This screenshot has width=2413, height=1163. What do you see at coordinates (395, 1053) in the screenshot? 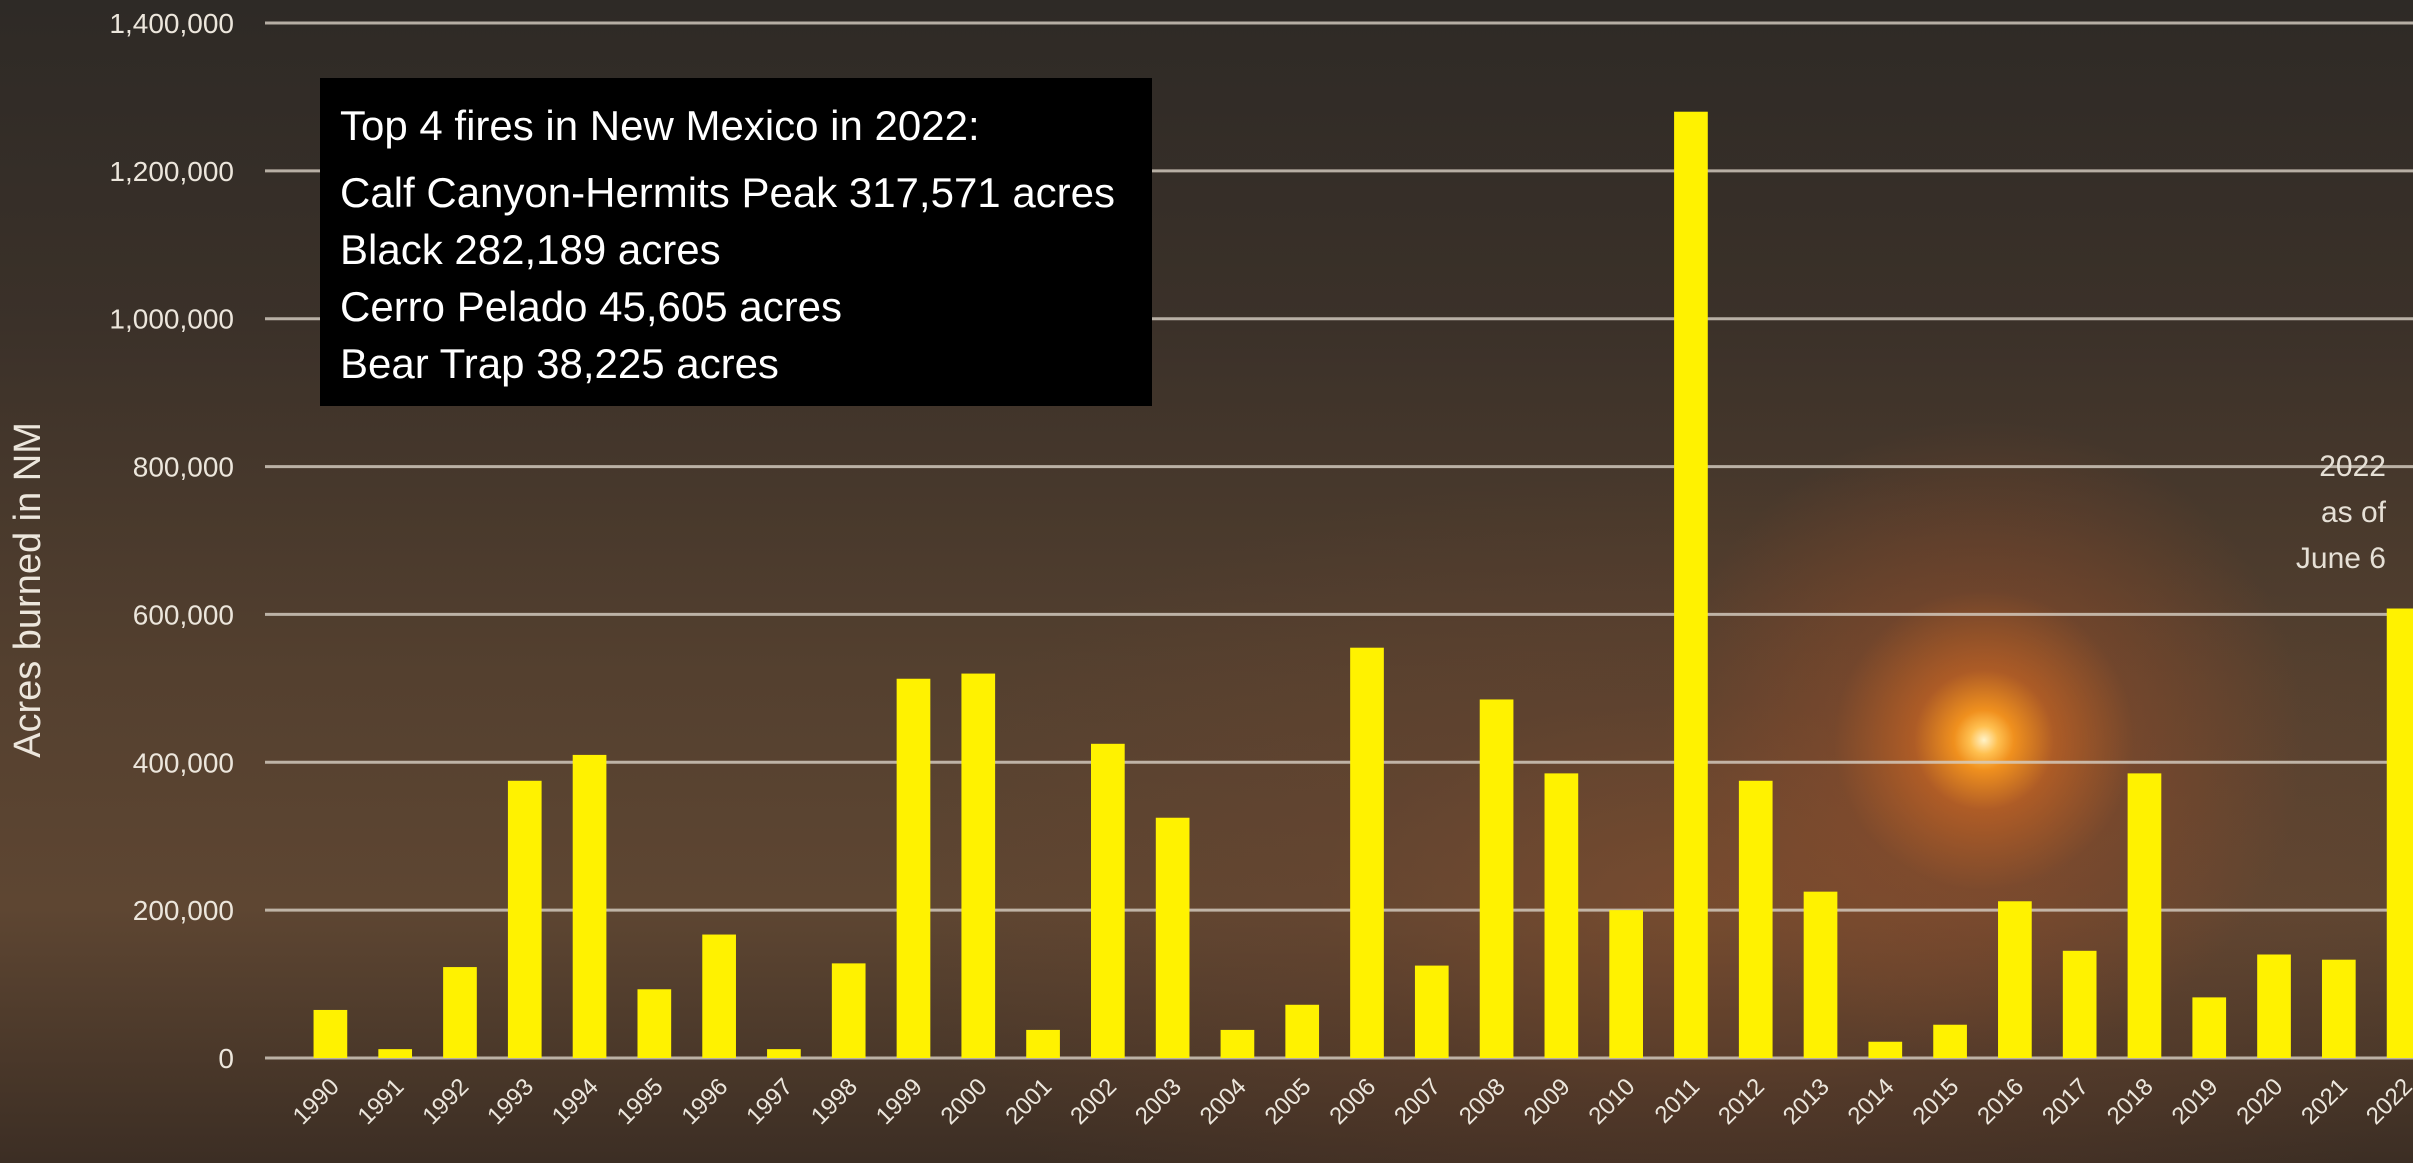
I see `bar-1991` at bounding box center [395, 1053].